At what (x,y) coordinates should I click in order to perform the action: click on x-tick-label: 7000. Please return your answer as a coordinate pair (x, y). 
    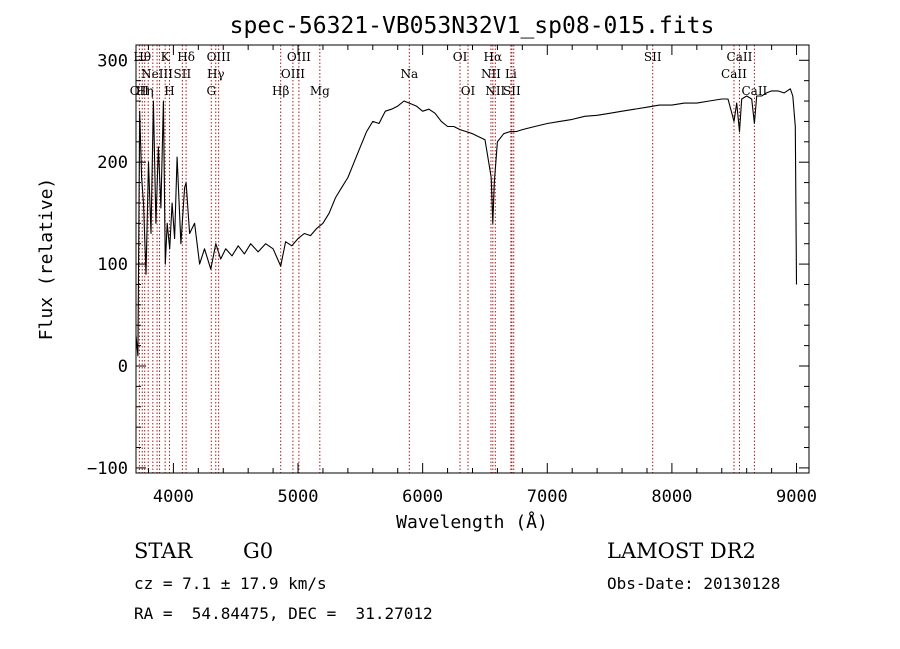
    Looking at the image, I should click on (547, 497).